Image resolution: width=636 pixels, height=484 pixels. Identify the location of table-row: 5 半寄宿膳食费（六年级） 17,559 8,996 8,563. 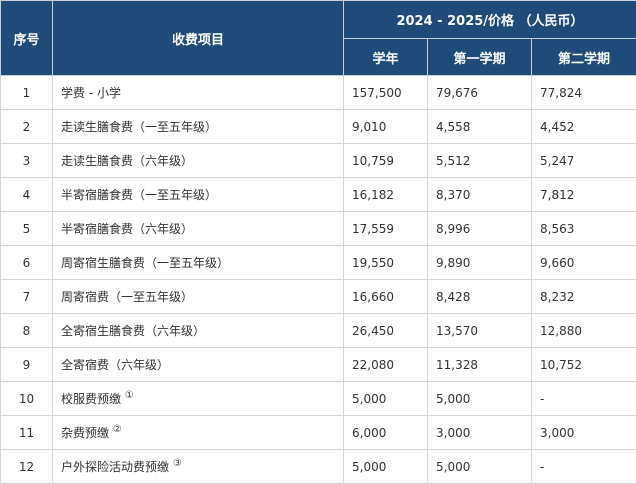
(318, 228).